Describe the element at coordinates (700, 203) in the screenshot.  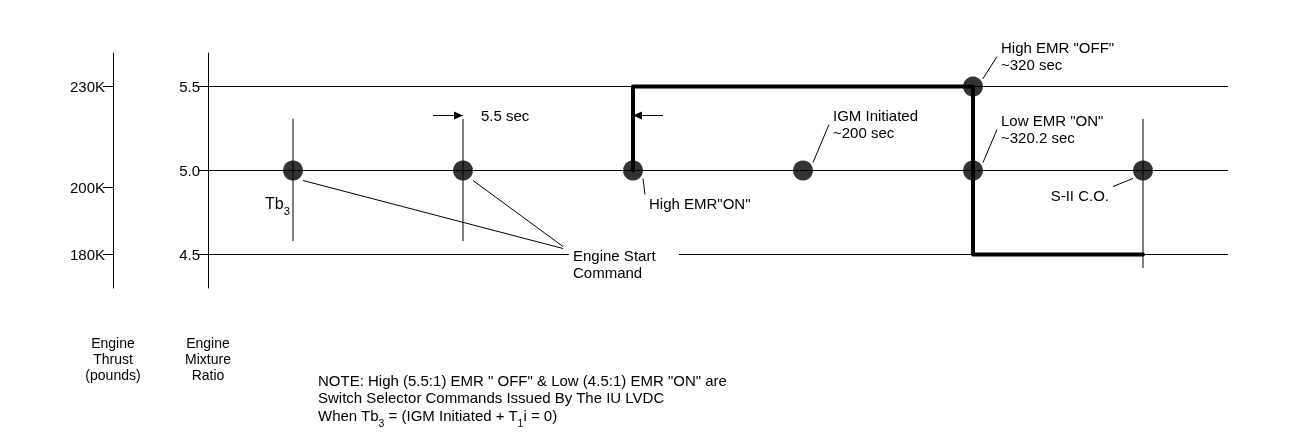
I see `annotation: High EMR"ON"` at that location.